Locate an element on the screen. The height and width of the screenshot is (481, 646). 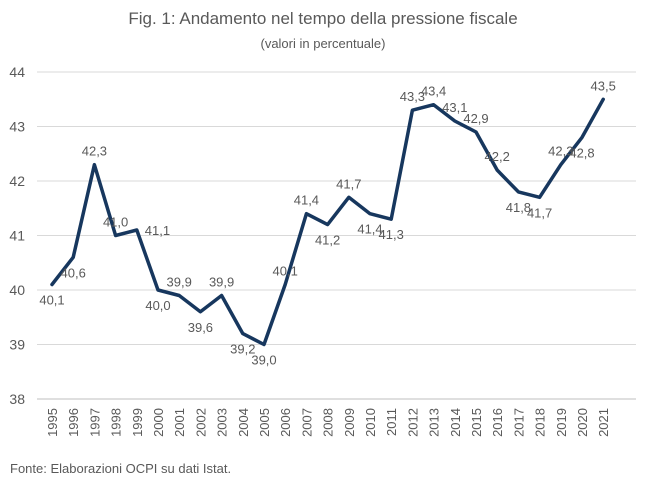
x-tick-label: 2016 is located at coordinates (497, 422).